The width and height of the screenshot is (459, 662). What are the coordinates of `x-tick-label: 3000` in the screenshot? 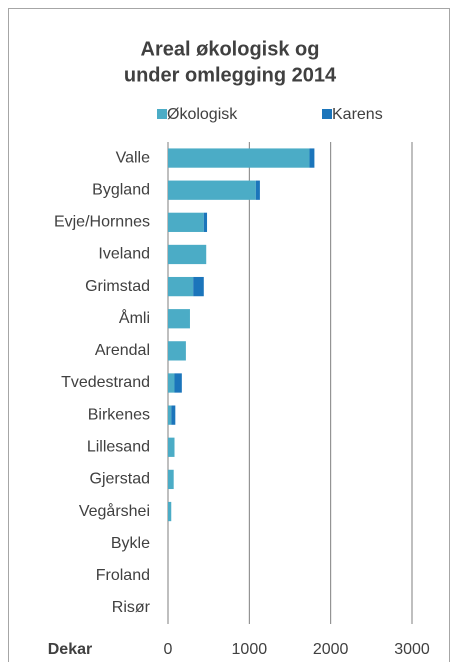 It's located at (412, 649).